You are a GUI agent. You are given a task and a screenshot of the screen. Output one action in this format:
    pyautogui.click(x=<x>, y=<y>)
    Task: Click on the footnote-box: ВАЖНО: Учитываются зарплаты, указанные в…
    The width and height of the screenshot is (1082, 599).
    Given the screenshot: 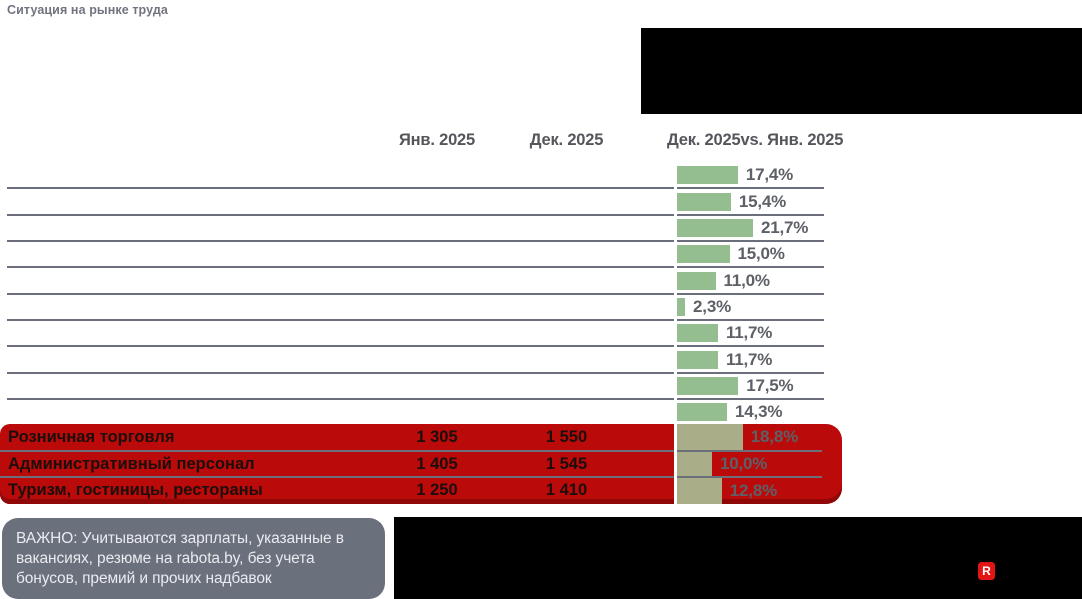 What is the action you would take?
    pyautogui.click(x=193, y=558)
    